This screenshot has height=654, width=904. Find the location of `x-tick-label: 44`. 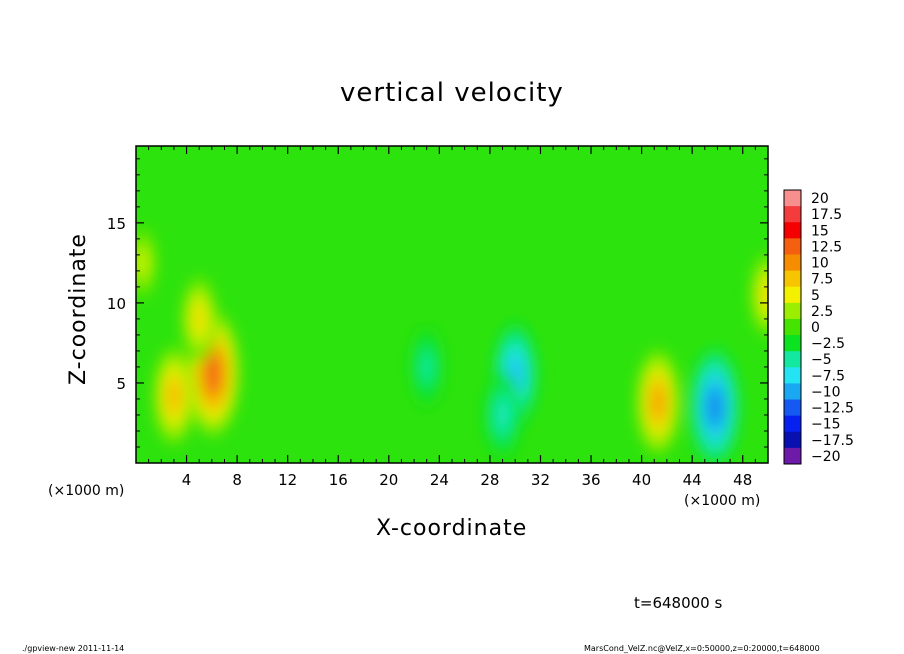

x-tick-label: 44 is located at coordinates (692, 480).